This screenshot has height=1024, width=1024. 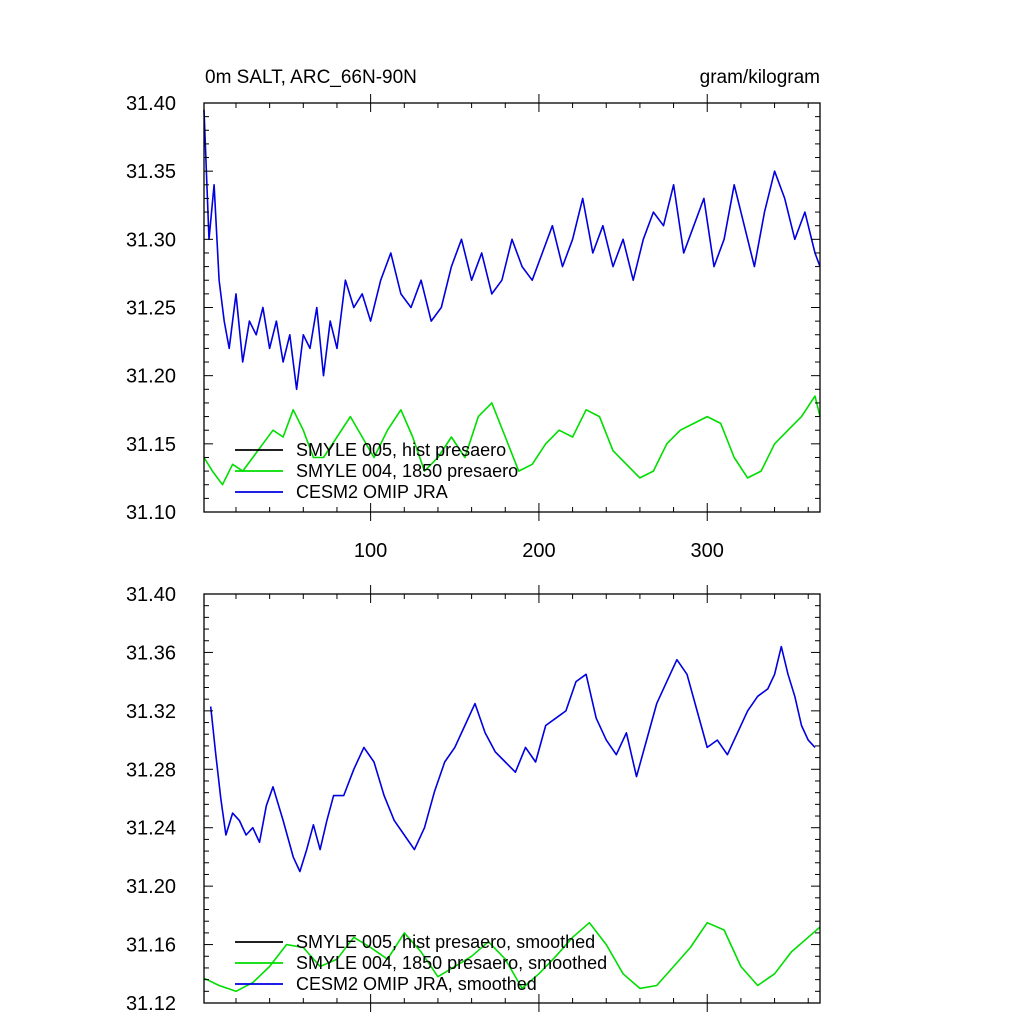 I want to click on legend-label-1-0: SMYLE 005, hist presaero, smoothed, so click(x=445, y=942).